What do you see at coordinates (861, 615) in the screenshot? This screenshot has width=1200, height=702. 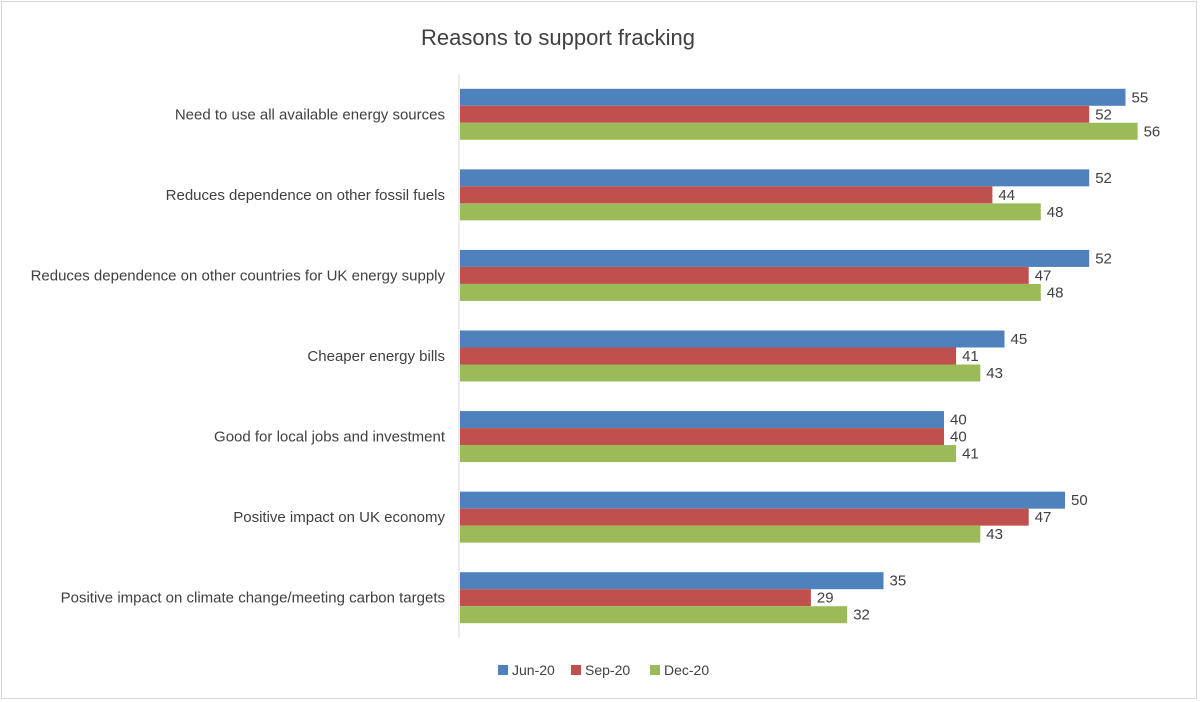 I see `data-label: 32` at bounding box center [861, 615].